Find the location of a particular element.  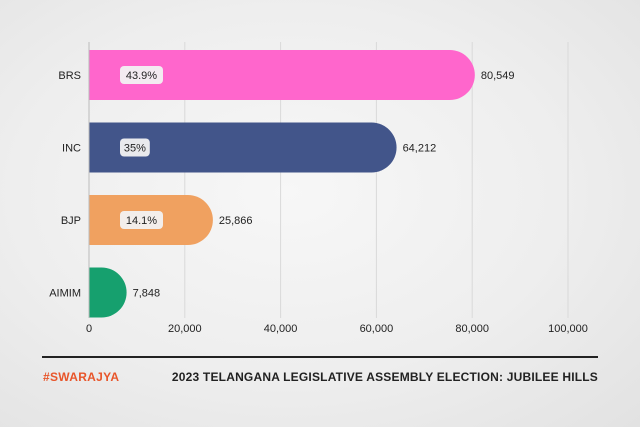

bar-inc is located at coordinates (243, 147).